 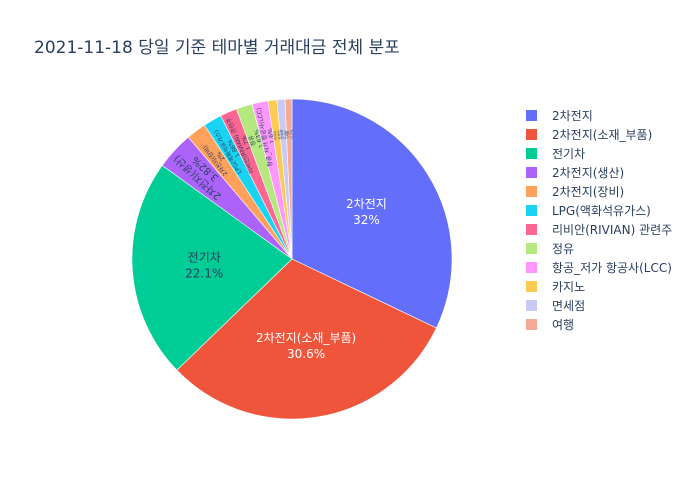 What do you see at coordinates (563, 325) in the screenshot?
I see `legend-label-12: 여행` at bounding box center [563, 325].